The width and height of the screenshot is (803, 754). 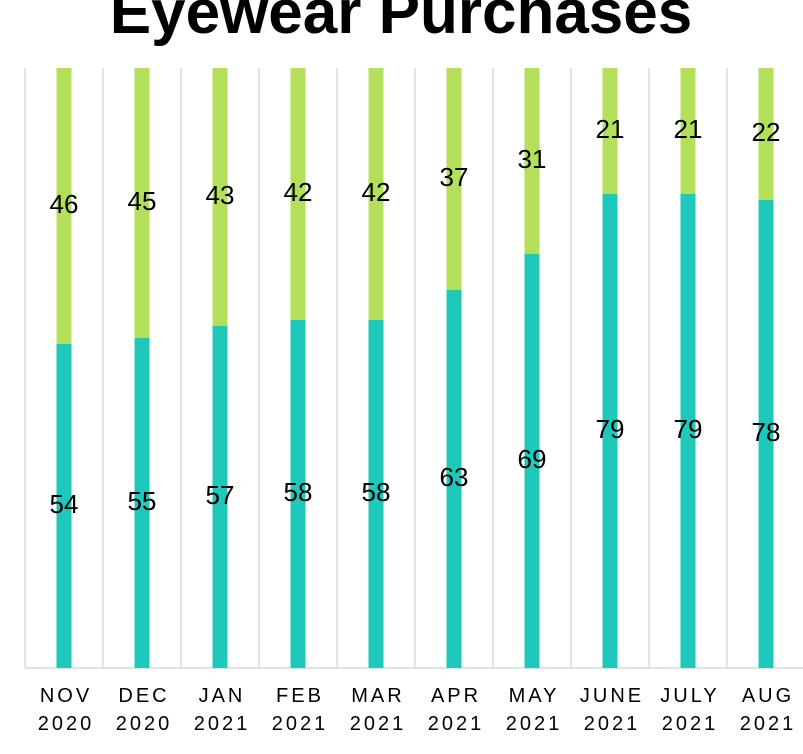 I want to click on data-label: 37, so click(x=454, y=177).